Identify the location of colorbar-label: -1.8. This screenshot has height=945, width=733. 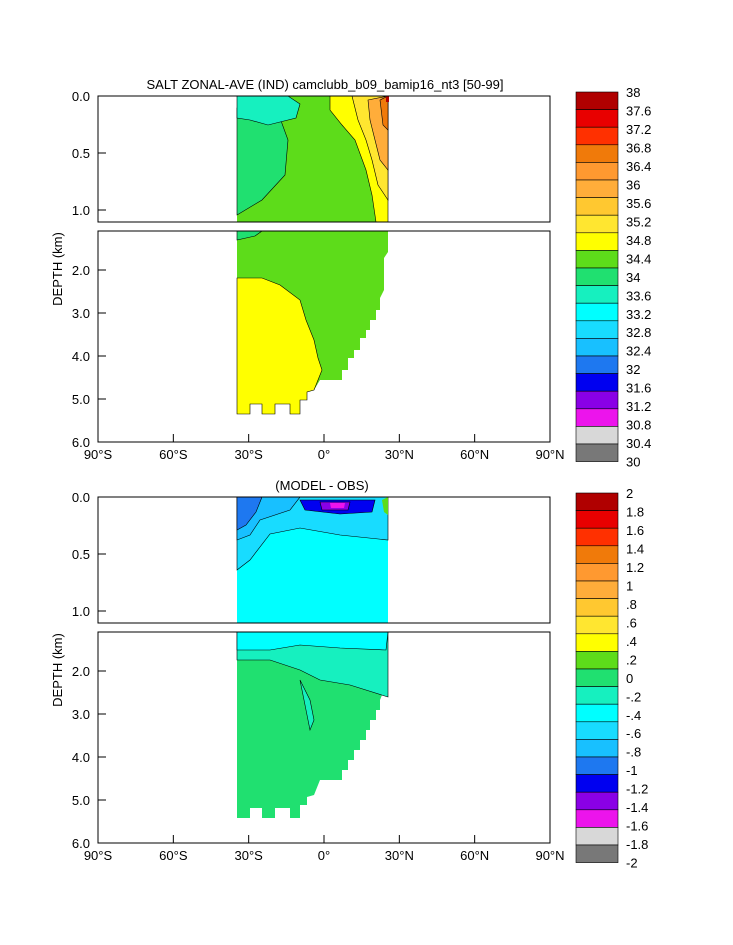
(637, 844).